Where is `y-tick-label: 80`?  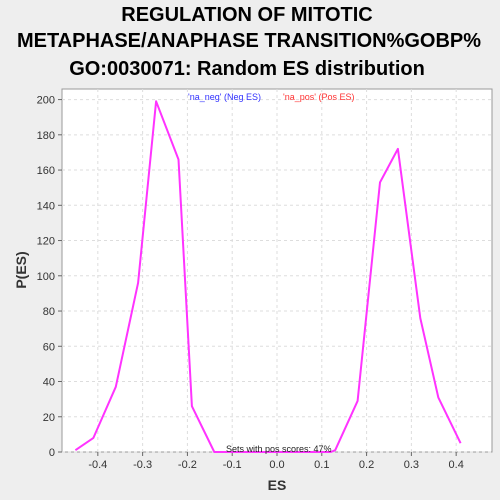
y-tick-label: 80 is located at coordinates (49, 312).